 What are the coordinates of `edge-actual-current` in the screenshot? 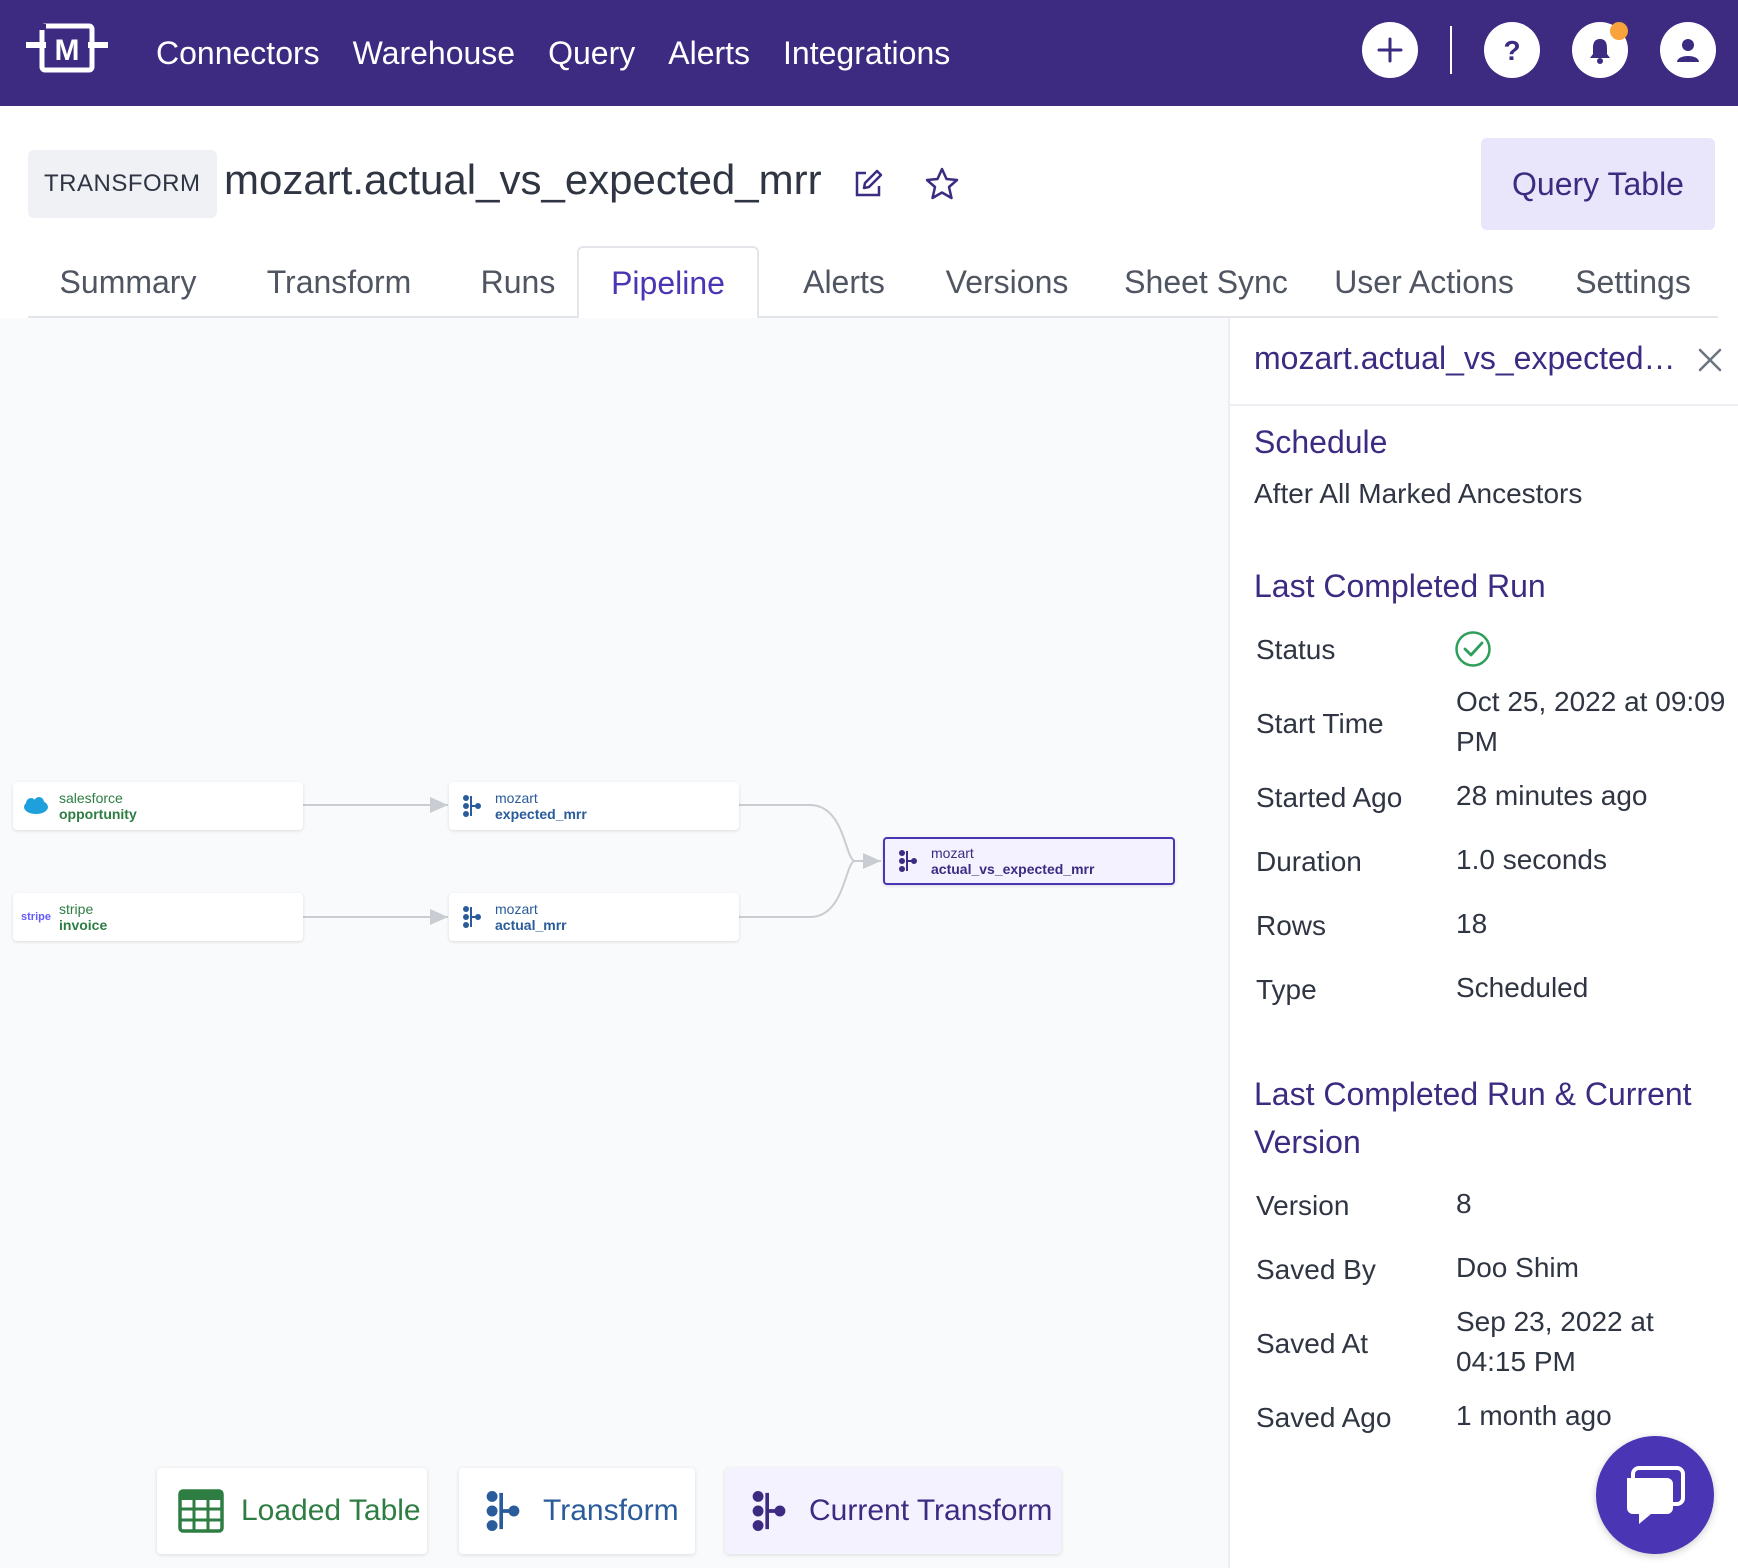 It's located at (797, 889).